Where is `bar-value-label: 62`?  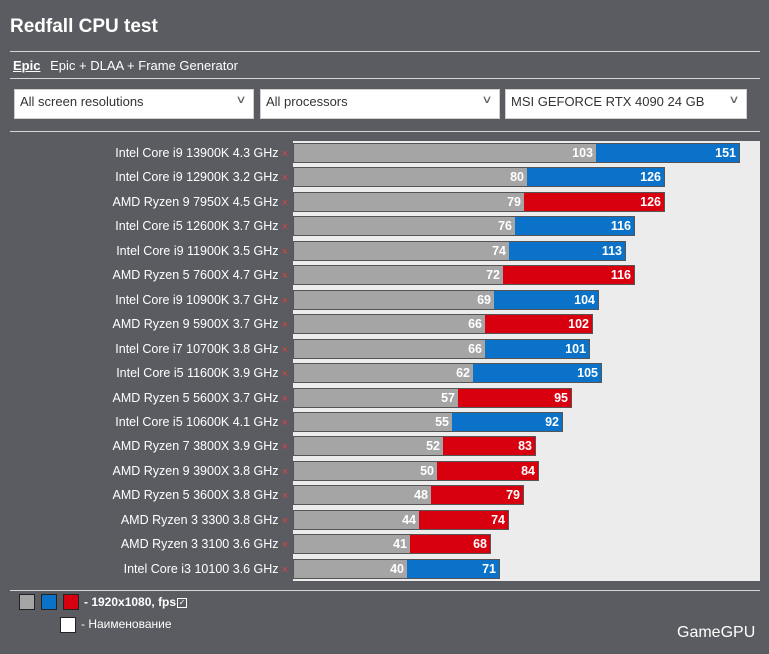 bar-value-label: 62 is located at coordinates (463, 373).